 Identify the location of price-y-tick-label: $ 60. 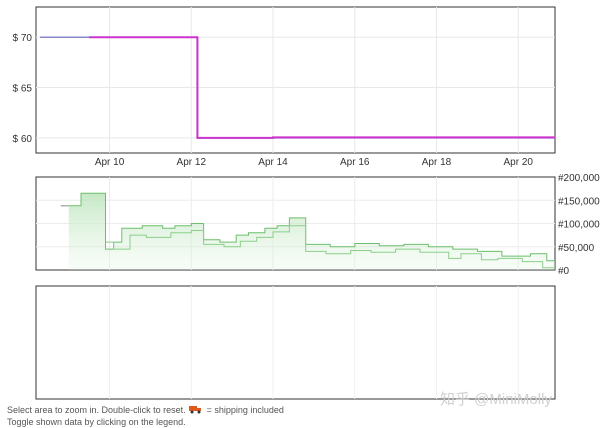
(23, 139).